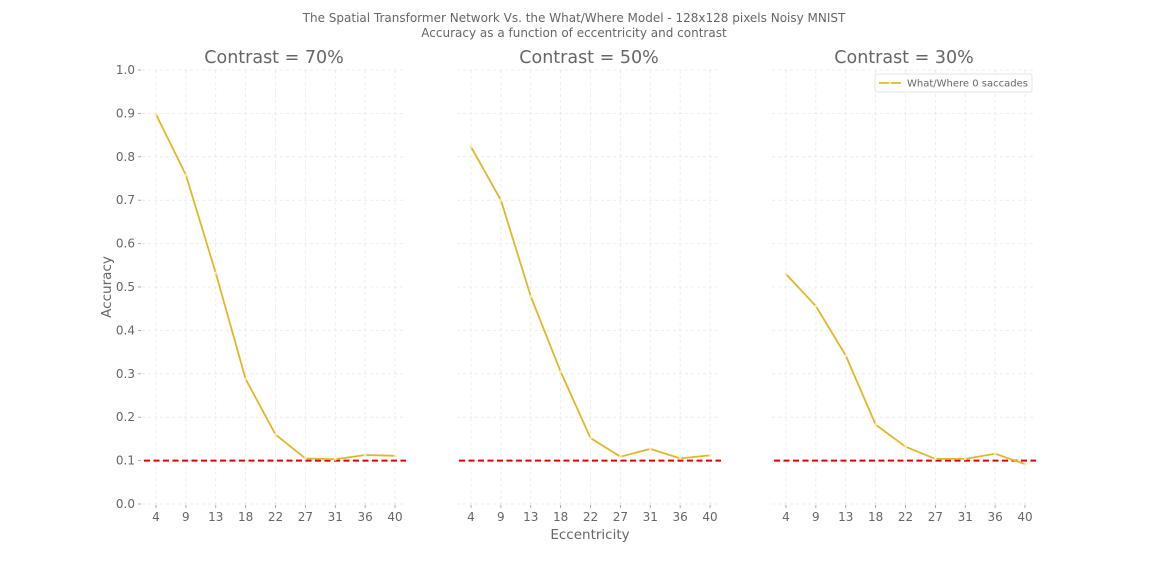  Describe the element at coordinates (107, 287) in the screenshot. I see `y-axis-label: Accuracy` at that location.